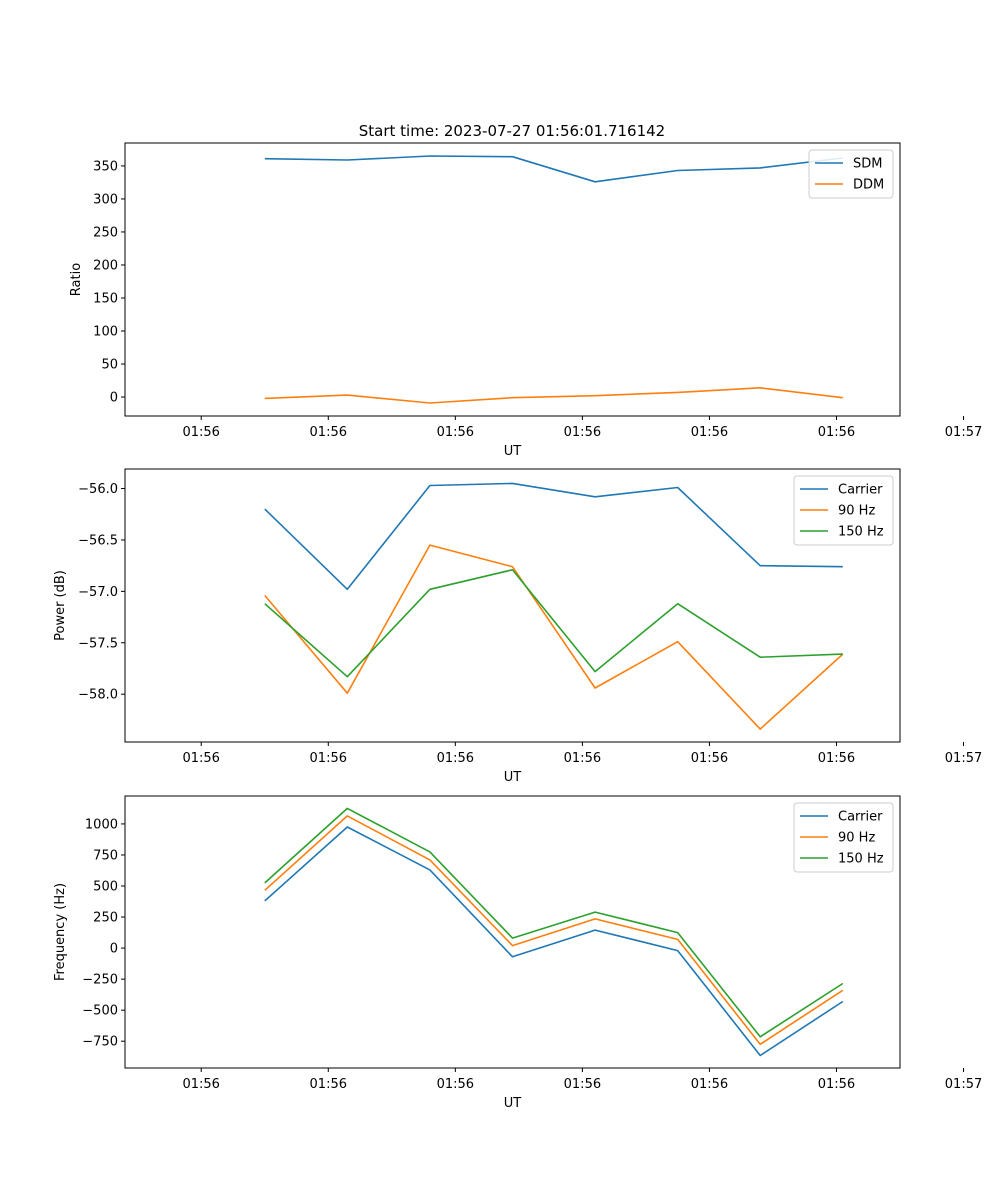 The height and width of the screenshot is (1200, 1000). I want to click on y-tick-label: 500, so click(105, 887).